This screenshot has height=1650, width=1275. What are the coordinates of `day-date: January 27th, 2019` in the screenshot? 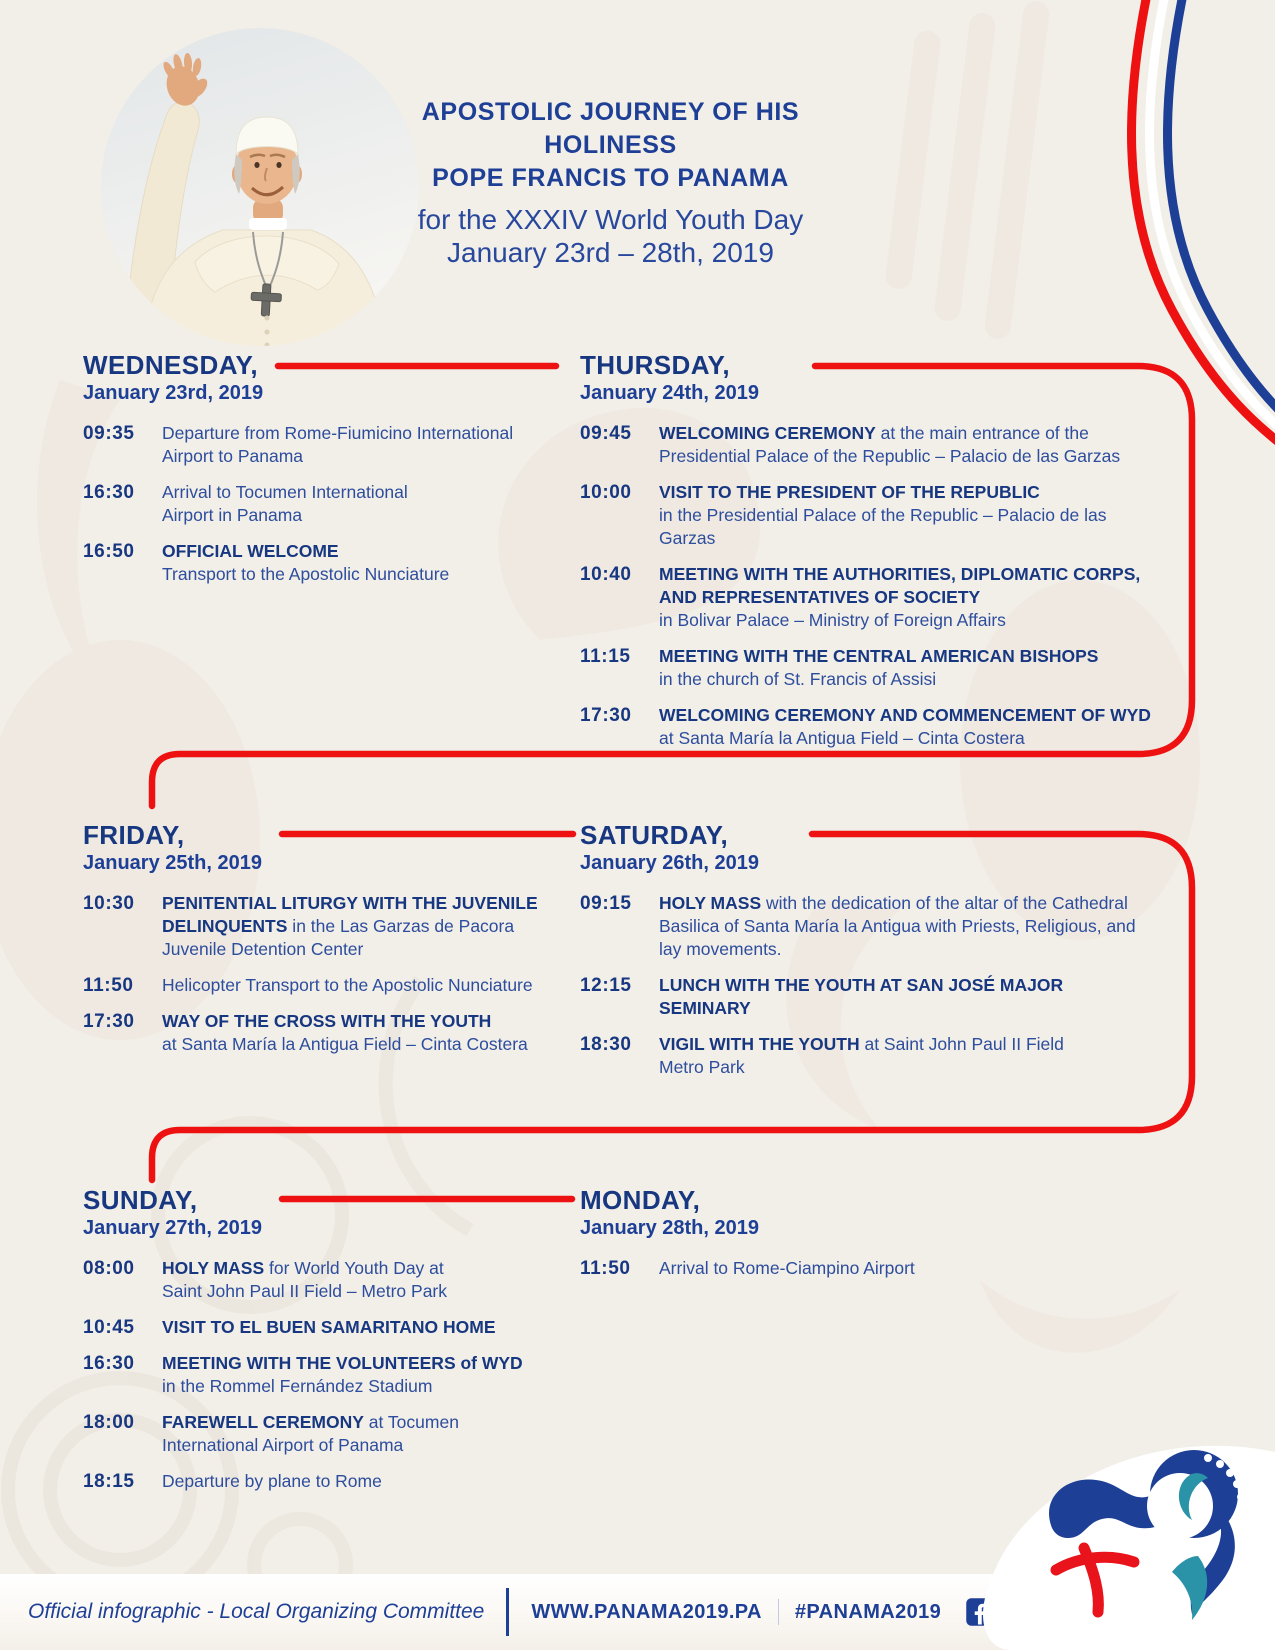 It's located at (172, 1228).